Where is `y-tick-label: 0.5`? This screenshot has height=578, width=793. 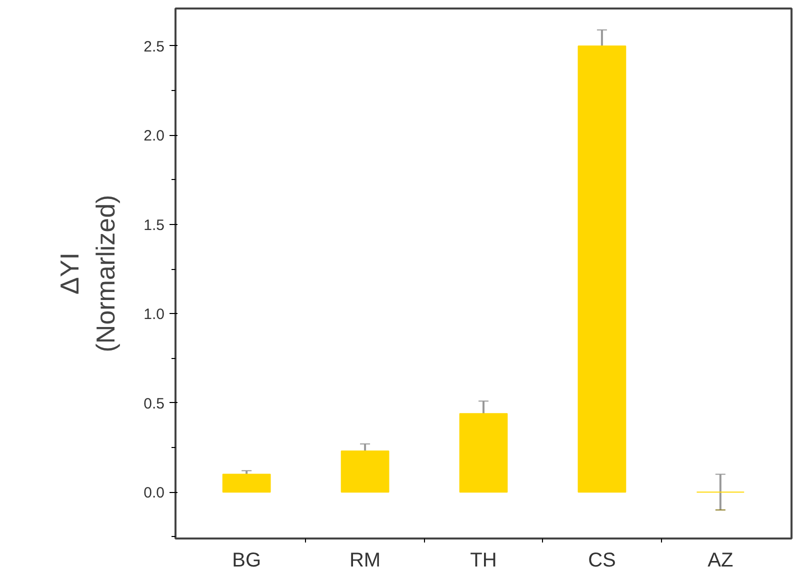
y-tick-label: 0.5 is located at coordinates (154, 403).